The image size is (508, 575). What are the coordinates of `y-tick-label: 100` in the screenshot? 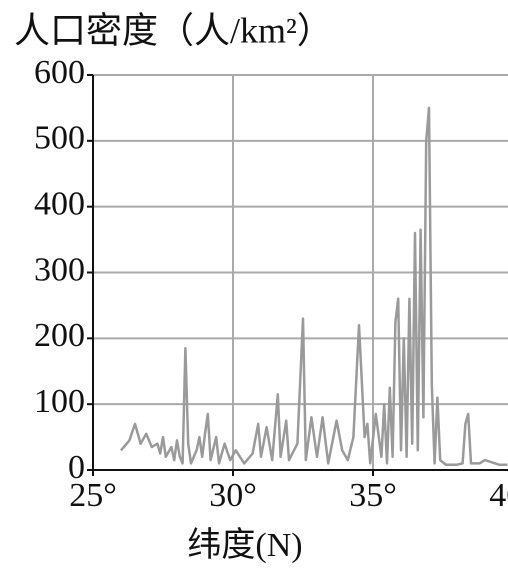 It's located at (59, 401).